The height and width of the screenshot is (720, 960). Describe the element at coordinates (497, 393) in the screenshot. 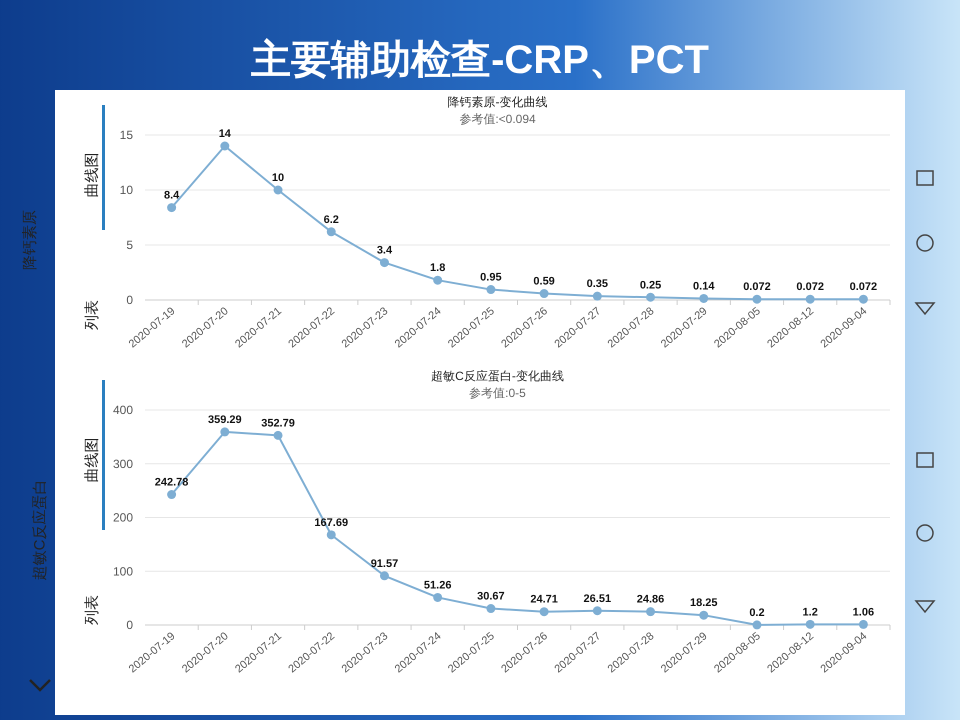

I see `chart-subtitle: 参考值:0-5` at that location.